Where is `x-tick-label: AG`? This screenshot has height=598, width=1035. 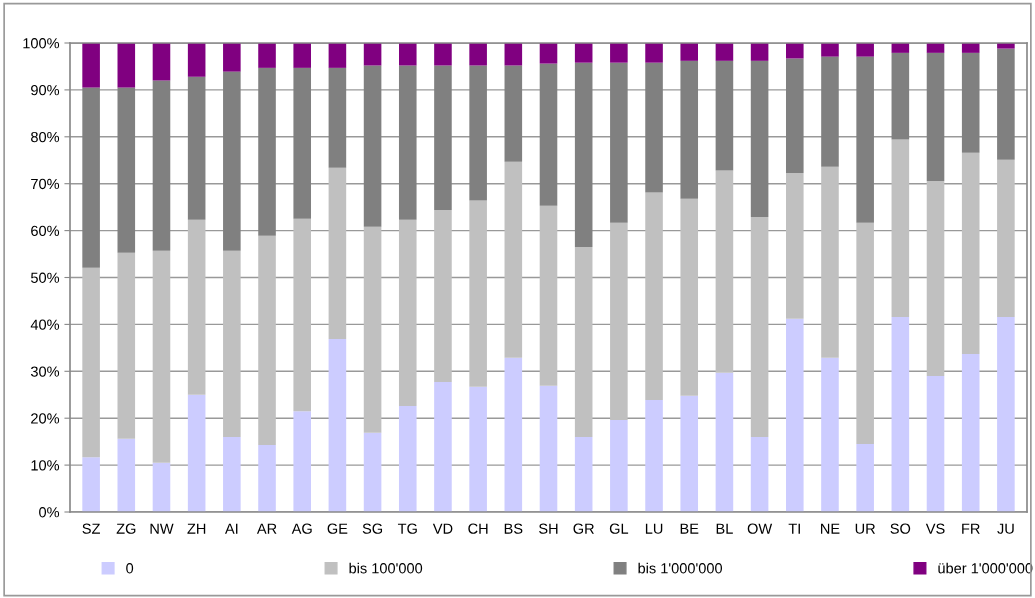 x-tick-label: AG is located at coordinates (301, 528).